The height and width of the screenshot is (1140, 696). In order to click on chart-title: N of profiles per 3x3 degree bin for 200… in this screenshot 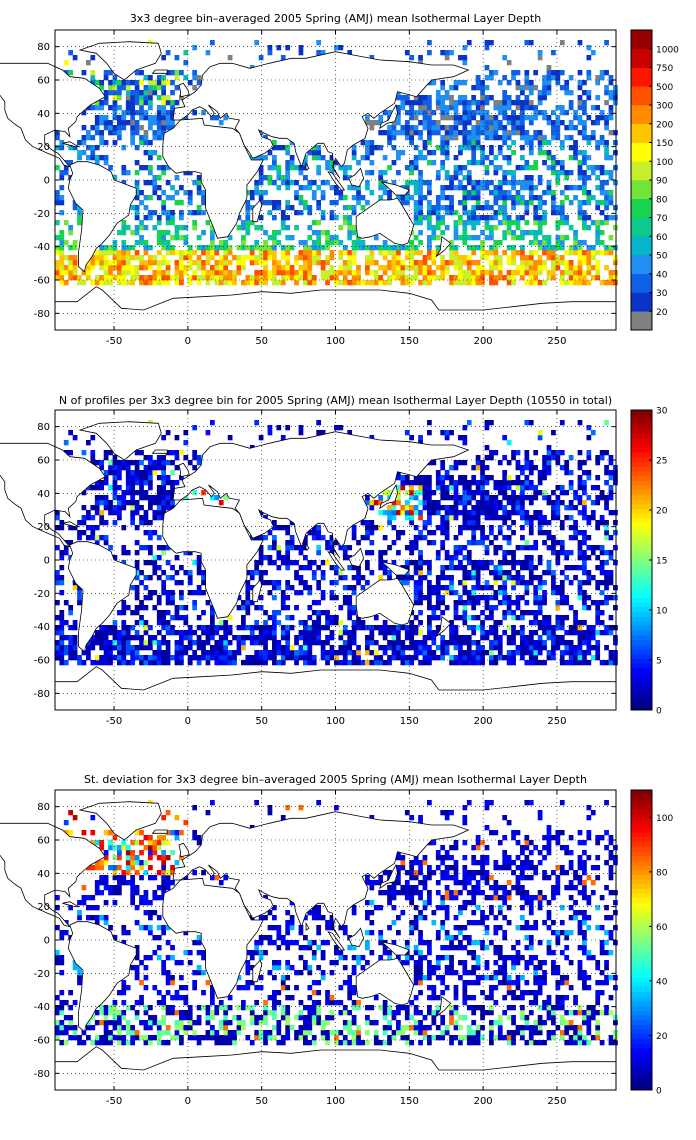, I will do `click(335, 400)`.